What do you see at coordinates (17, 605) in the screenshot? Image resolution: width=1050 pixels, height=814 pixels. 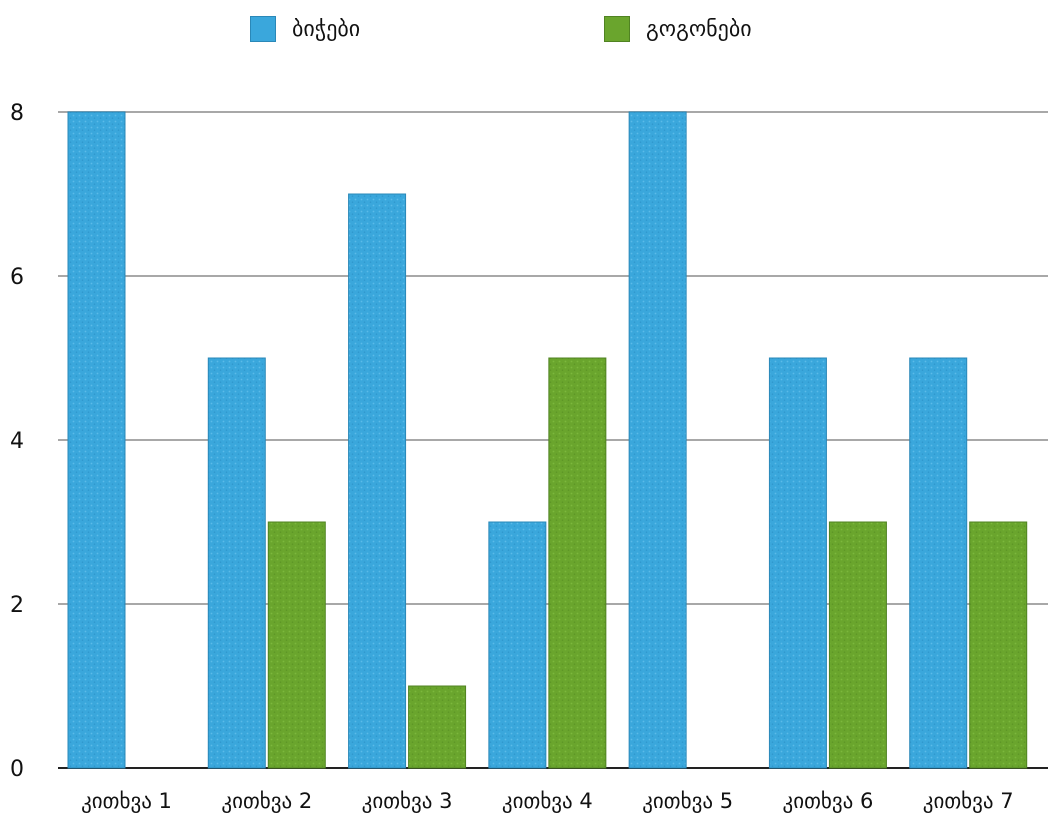 I see `y-tick-label: 2` at bounding box center [17, 605].